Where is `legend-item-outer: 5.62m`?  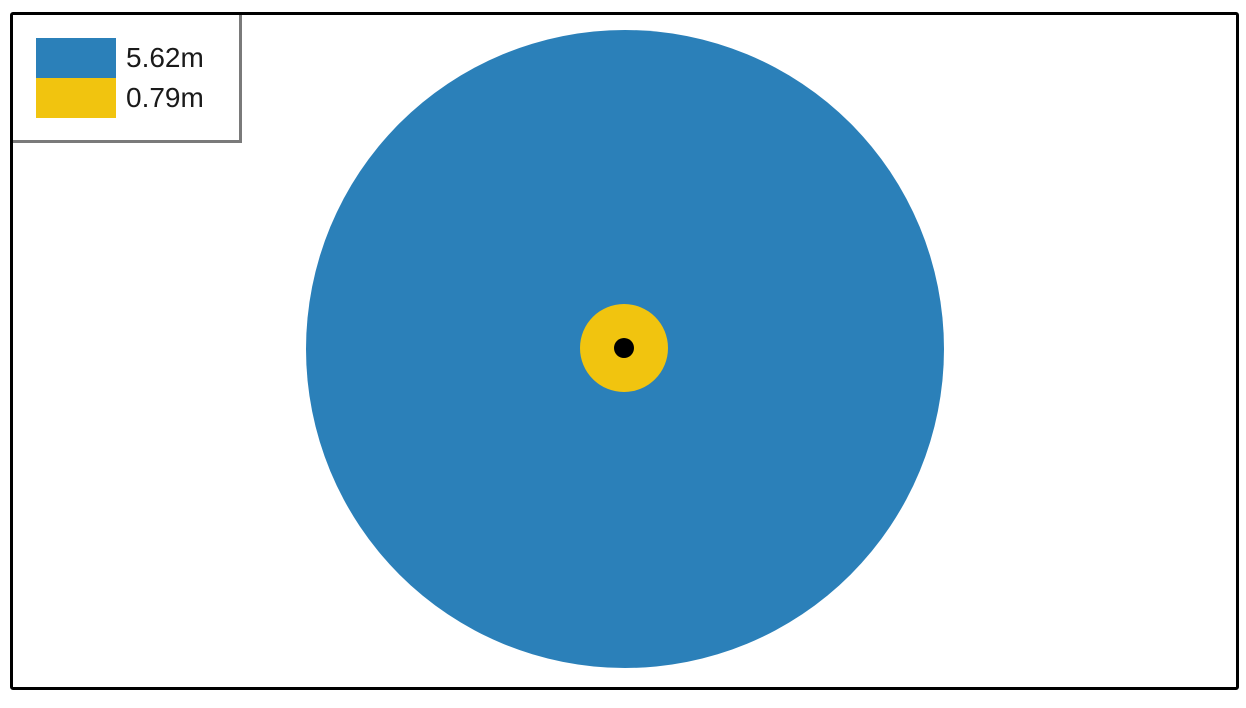 legend-item-outer: 5.62m is located at coordinates (120, 58).